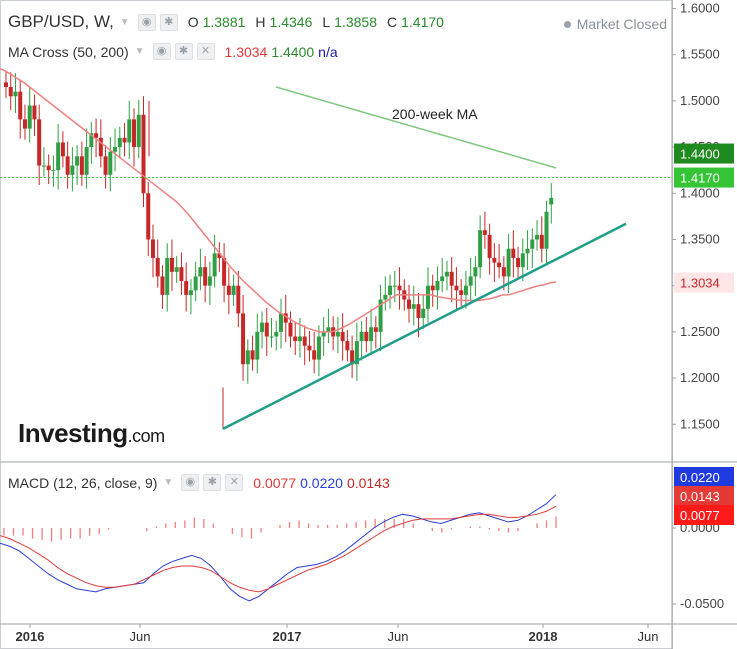 Image resolution: width=737 pixels, height=649 pixels. What do you see at coordinates (700, 477) in the screenshot?
I see `macd-price-tag: 0.0220` at bounding box center [700, 477].